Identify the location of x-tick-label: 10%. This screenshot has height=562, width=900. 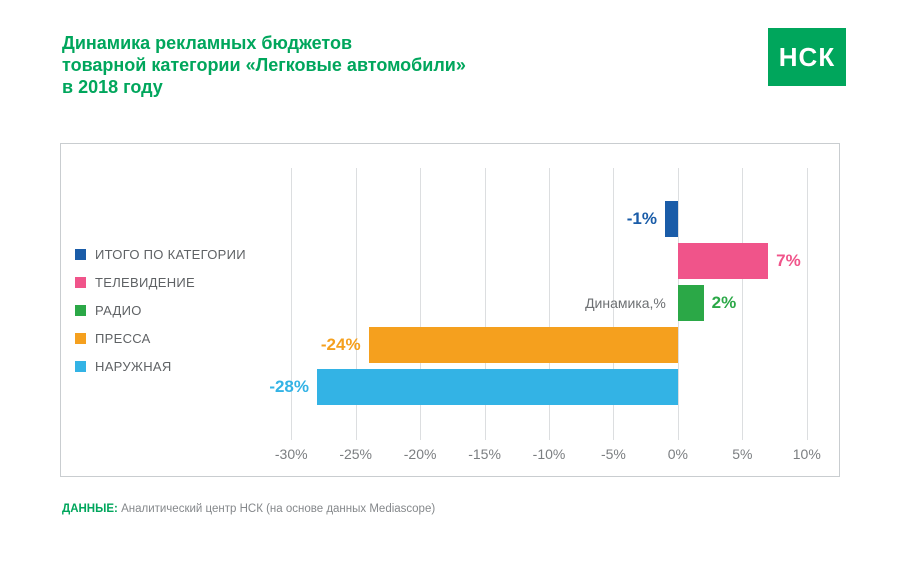
(806, 454).